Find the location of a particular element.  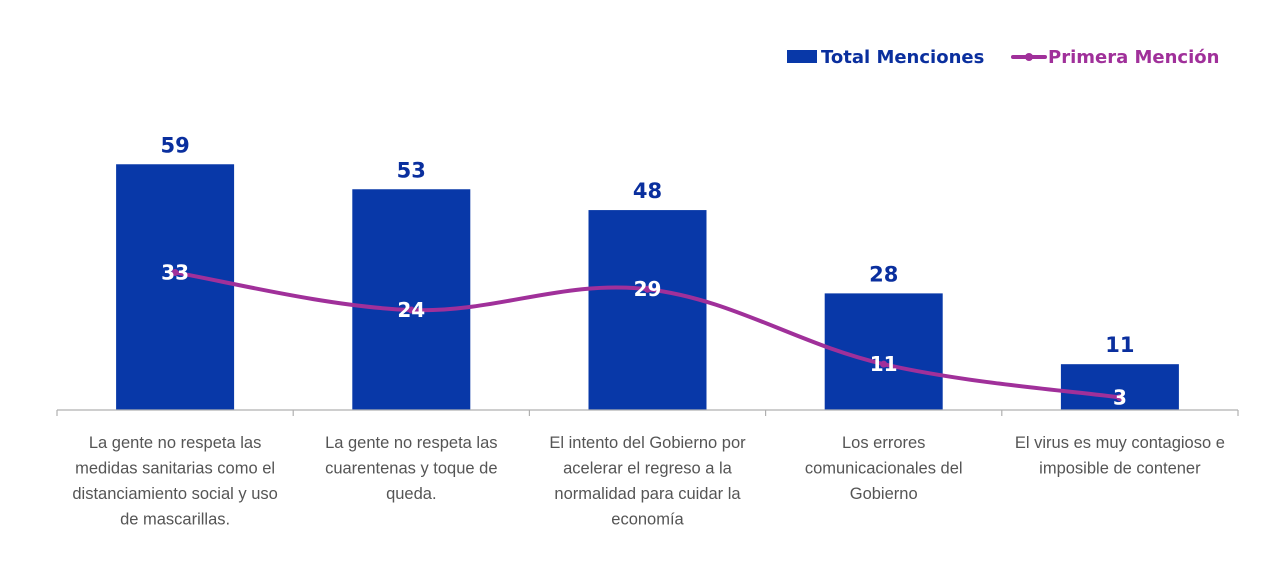

category-label-4: Los errores comunicacionales del Gobierno is located at coordinates (884, 468).